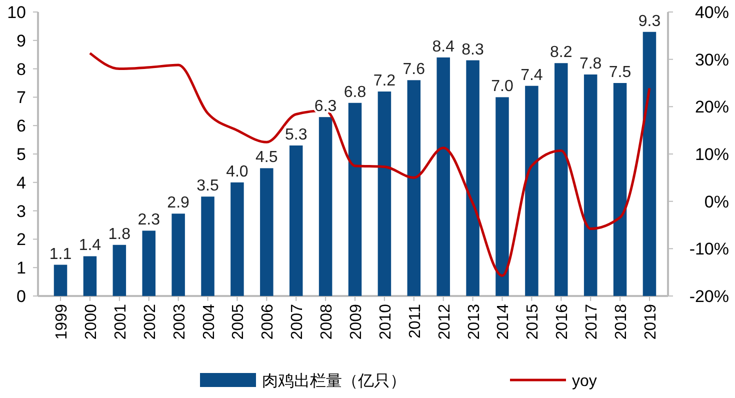 The width and height of the screenshot is (735, 398). Describe the element at coordinates (16, 12) in the screenshot. I see `y-tick-label: 10` at that location.